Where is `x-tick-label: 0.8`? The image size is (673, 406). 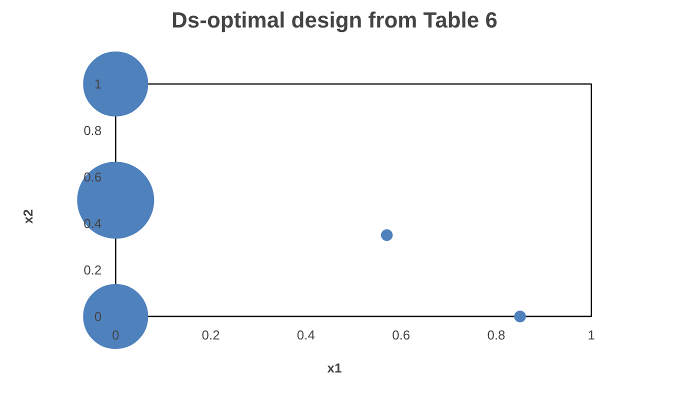
x-tick-label: 0.8 is located at coordinates (496, 334).